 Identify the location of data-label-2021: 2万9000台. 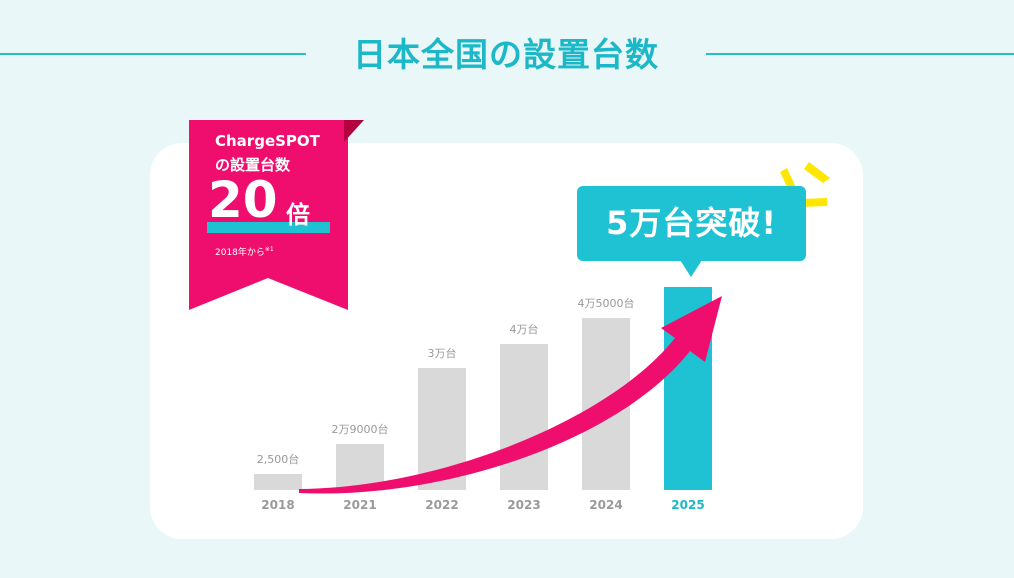
(360, 429).